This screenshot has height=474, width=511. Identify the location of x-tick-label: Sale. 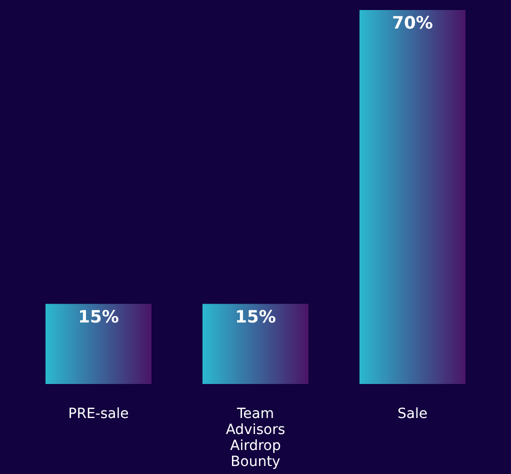
(413, 414).